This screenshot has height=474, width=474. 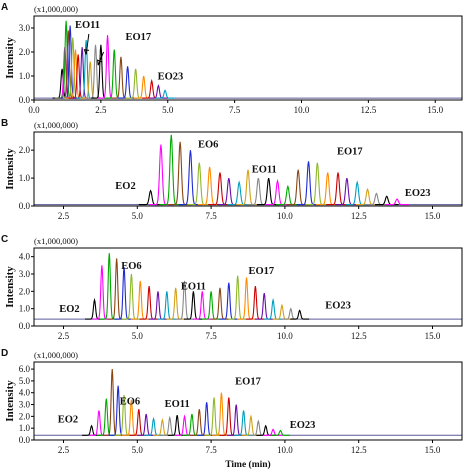 What do you see at coordinates (25, 381) in the screenshot?
I see `y-tick-label: 5.0` at bounding box center [25, 381].